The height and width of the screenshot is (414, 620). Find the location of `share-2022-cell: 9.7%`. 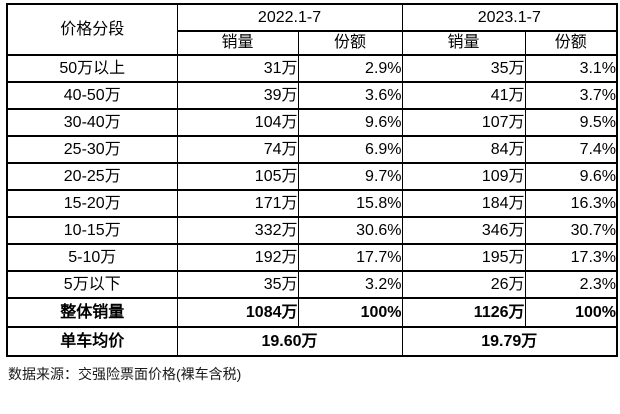

share-2022-cell: 9.7% is located at coordinates (350, 176).